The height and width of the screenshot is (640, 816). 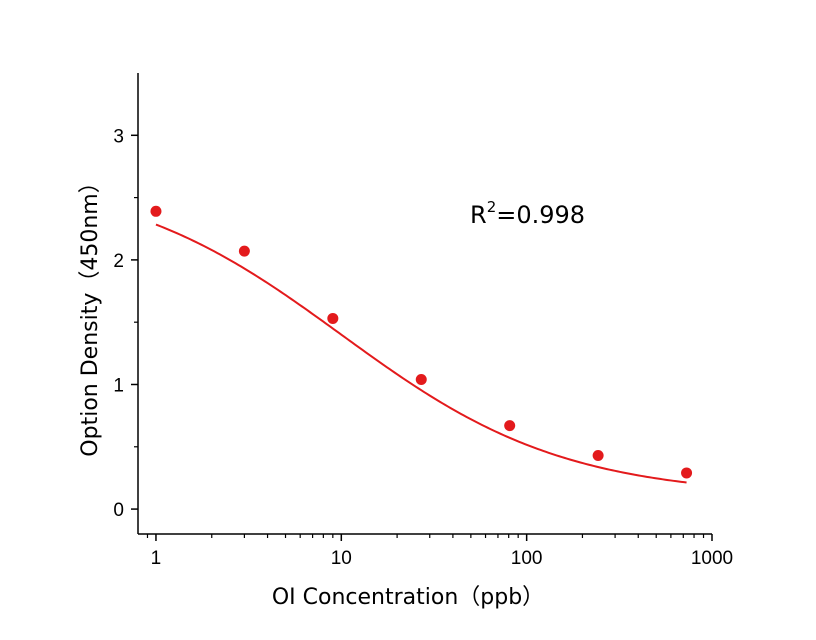 What do you see at coordinates (118, 385) in the screenshot?
I see `y-tick-label: 1` at bounding box center [118, 385].